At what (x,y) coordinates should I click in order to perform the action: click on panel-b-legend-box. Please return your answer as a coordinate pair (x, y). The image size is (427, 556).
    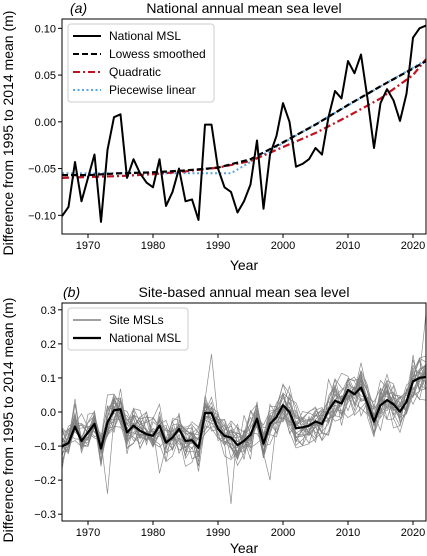
    Looking at the image, I should click on (128, 329).